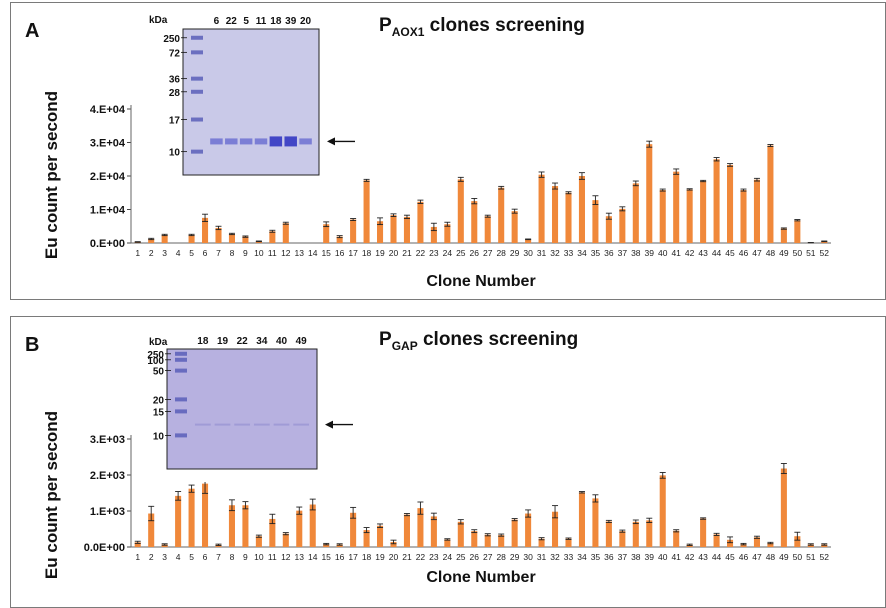 The image size is (886, 608). I want to click on lane-label: 6, so click(217, 21).